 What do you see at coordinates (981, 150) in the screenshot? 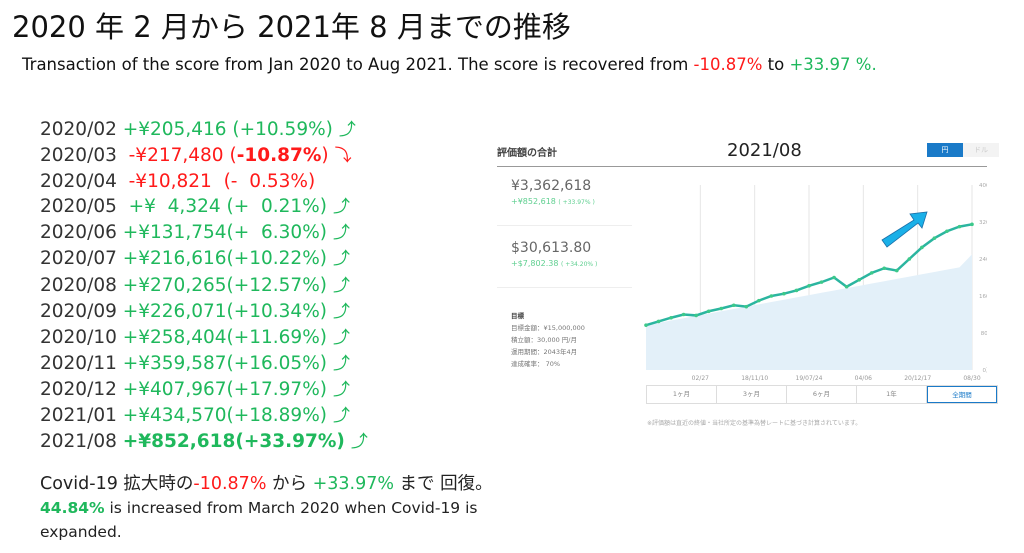
I see `currency-usd-button: ドル` at bounding box center [981, 150].